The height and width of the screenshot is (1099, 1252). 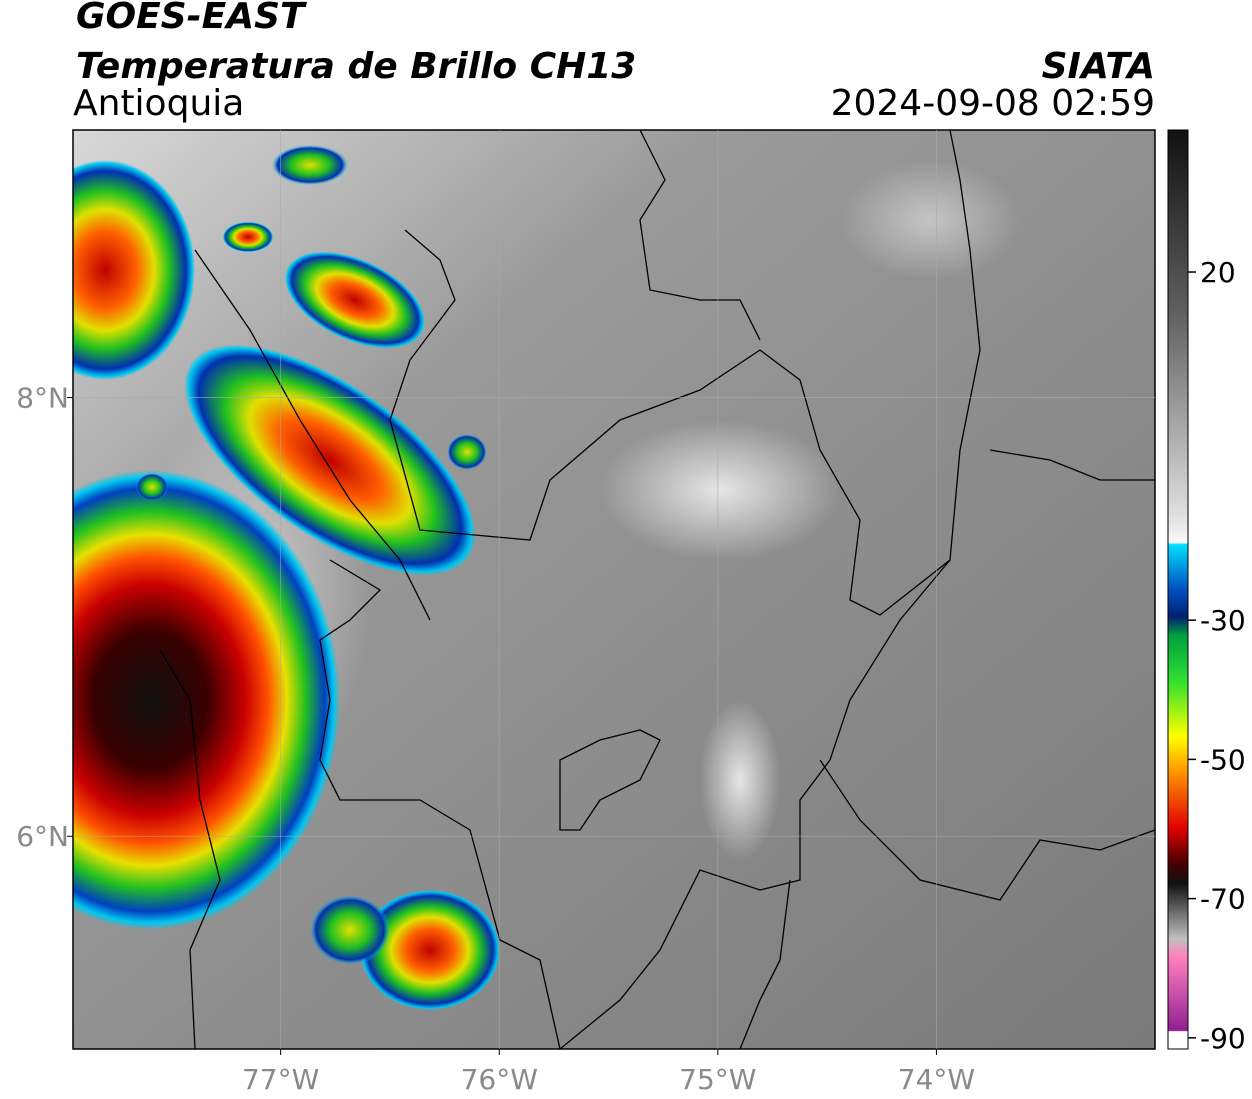 I want to click on colorbar-tick-label: -30, so click(x=1223, y=620).